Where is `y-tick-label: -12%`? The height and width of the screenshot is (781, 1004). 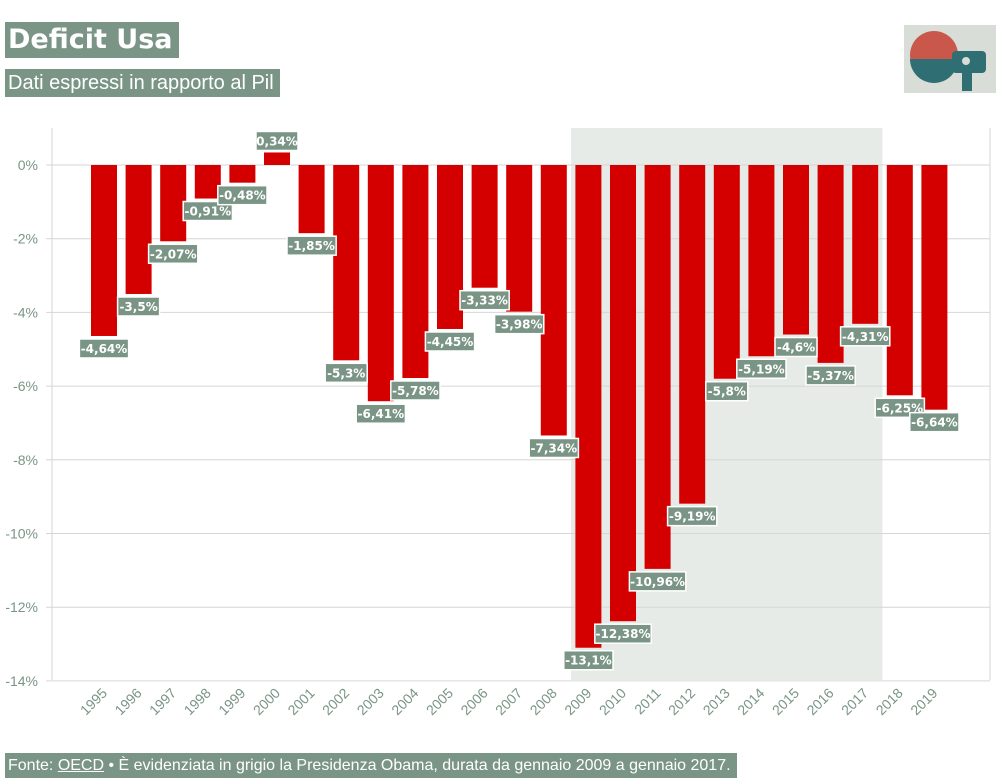
y-tick-label: -12% is located at coordinates (21, 607).